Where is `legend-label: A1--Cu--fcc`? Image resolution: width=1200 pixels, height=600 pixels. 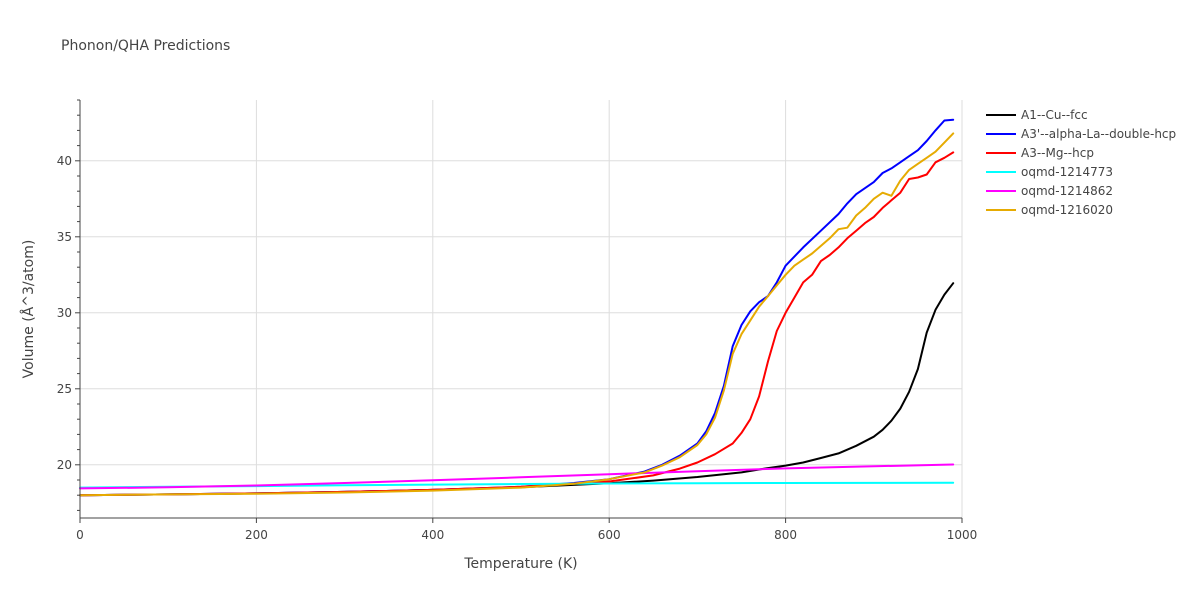 legend-label: A1--Cu--fcc is located at coordinates (1054, 115).